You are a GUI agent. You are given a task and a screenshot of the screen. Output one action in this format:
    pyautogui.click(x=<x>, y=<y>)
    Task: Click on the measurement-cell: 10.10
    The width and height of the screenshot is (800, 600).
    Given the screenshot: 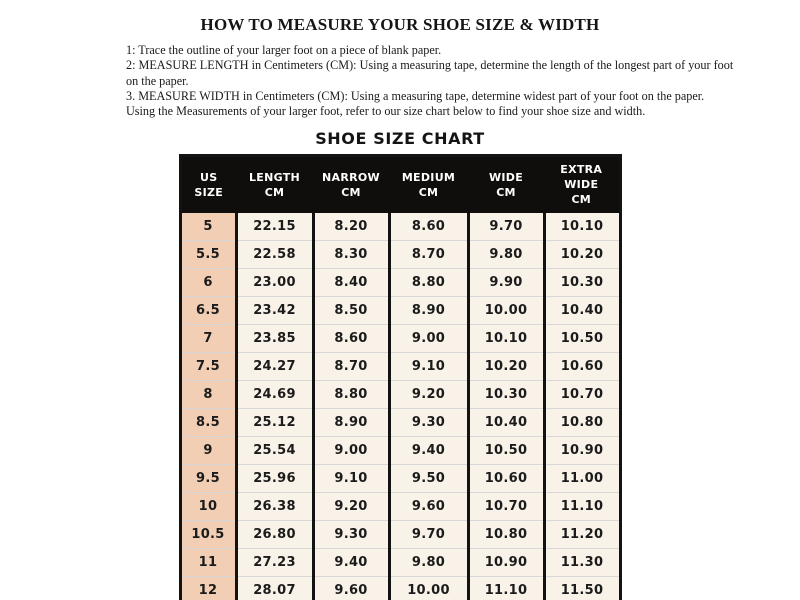 What is the action you would take?
    pyautogui.click(x=581, y=226)
    